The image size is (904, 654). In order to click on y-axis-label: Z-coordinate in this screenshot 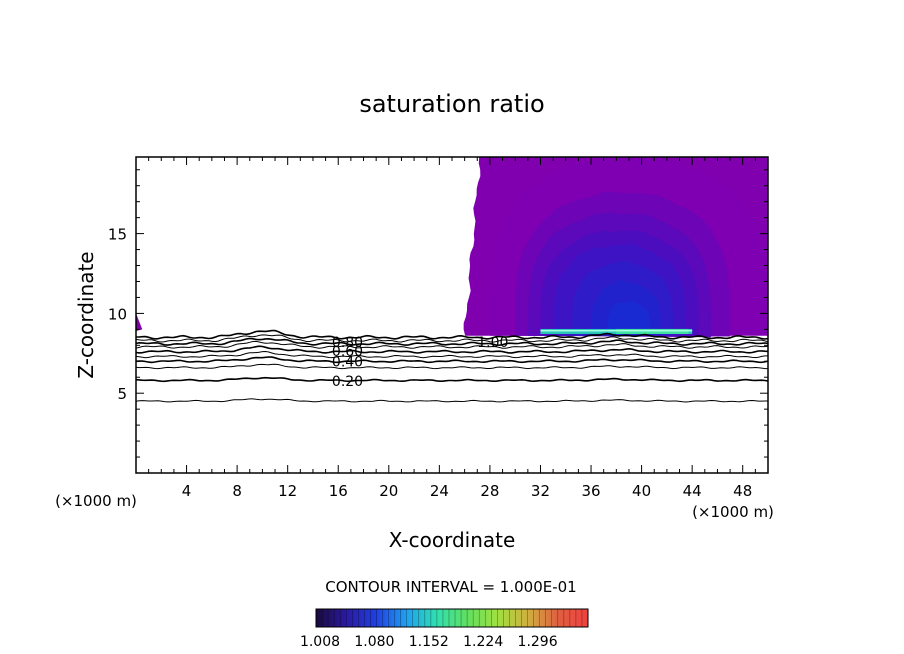, I will do `click(86, 314)`.